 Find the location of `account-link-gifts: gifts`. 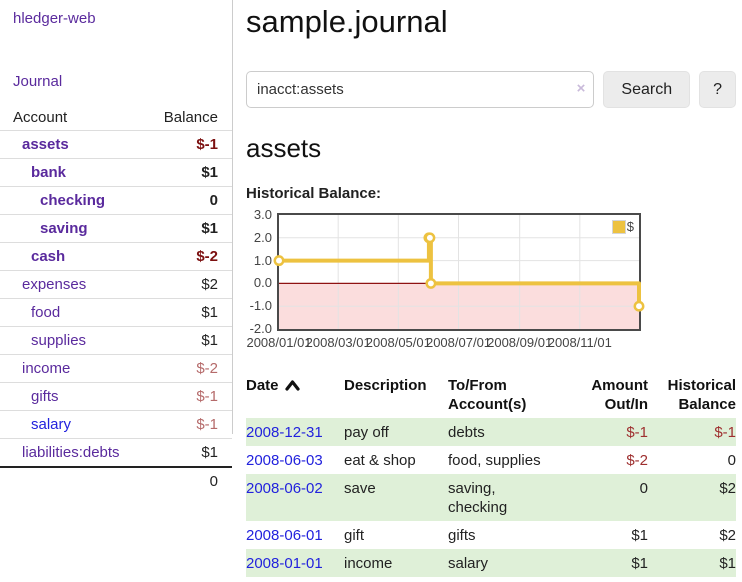

account-link-gifts: gifts is located at coordinates (45, 396).